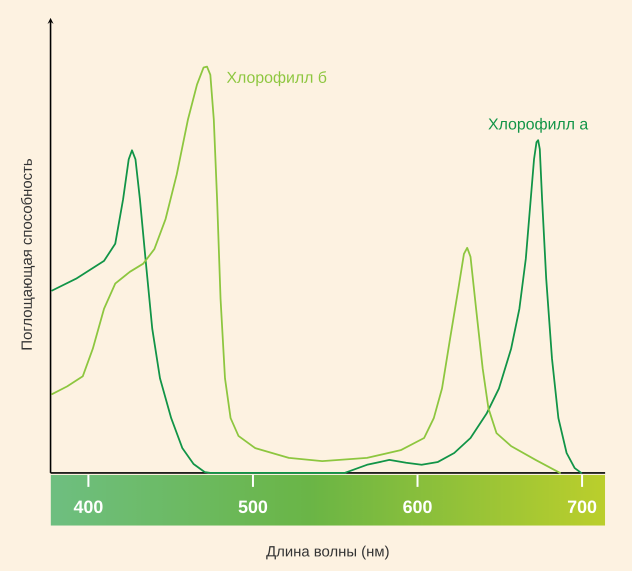 The height and width of the screenshot is (571, 632). I want to click on x-tick-label: 700, so click(582, 506).